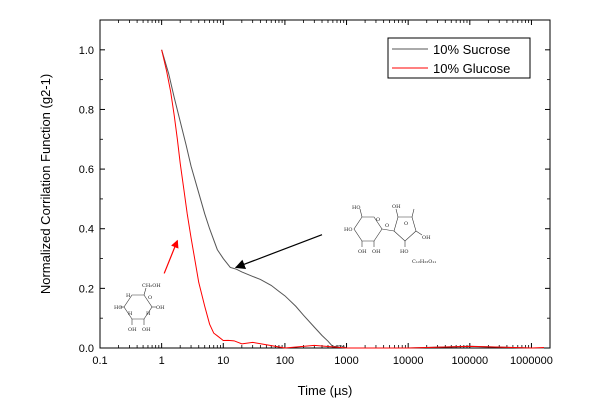 The image size is (595, 409). Describe the element at coordinates (45, 184) in the screenshot. I see `y-axis-title: Normalized Corrilation Function (g2-1)` at that location.